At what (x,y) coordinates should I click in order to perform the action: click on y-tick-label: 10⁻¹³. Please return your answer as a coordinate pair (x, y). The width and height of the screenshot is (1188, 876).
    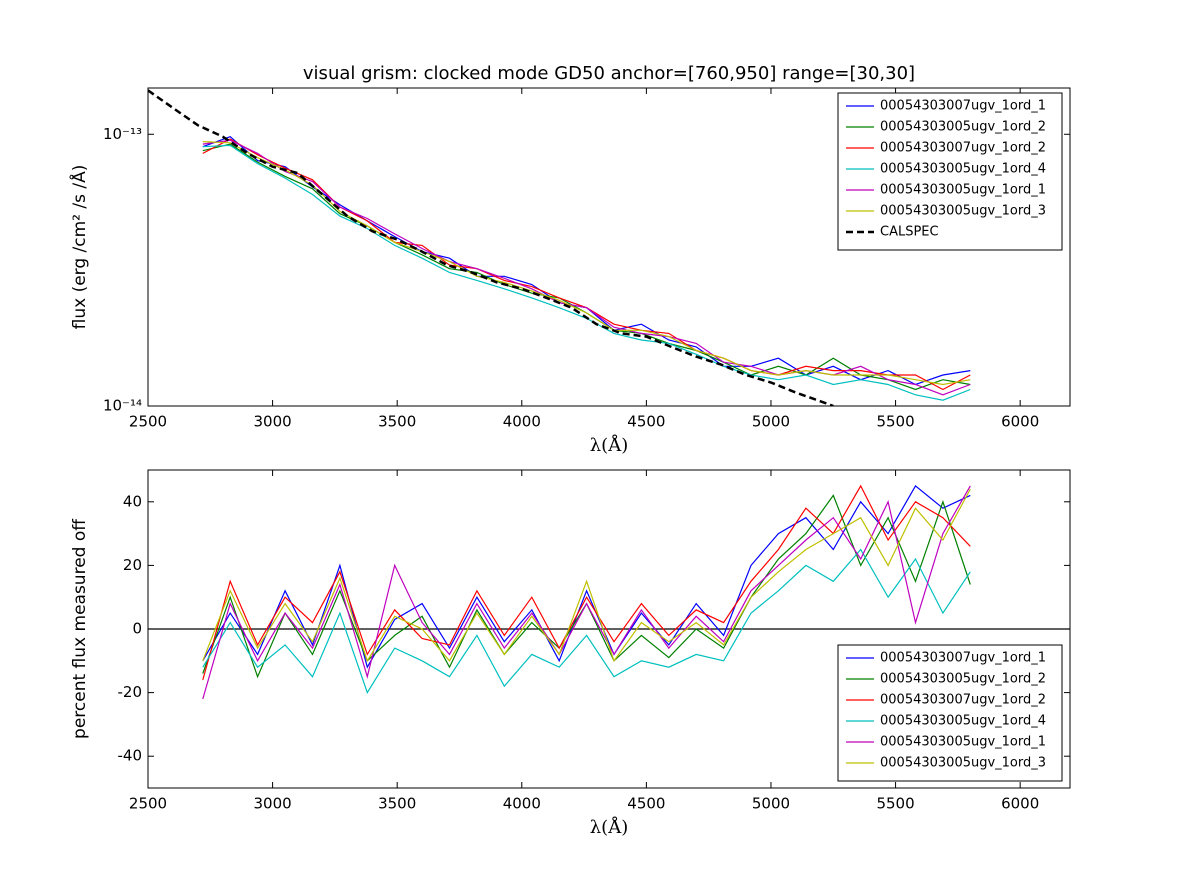
    Looking at the image, I should click on (122, 134).